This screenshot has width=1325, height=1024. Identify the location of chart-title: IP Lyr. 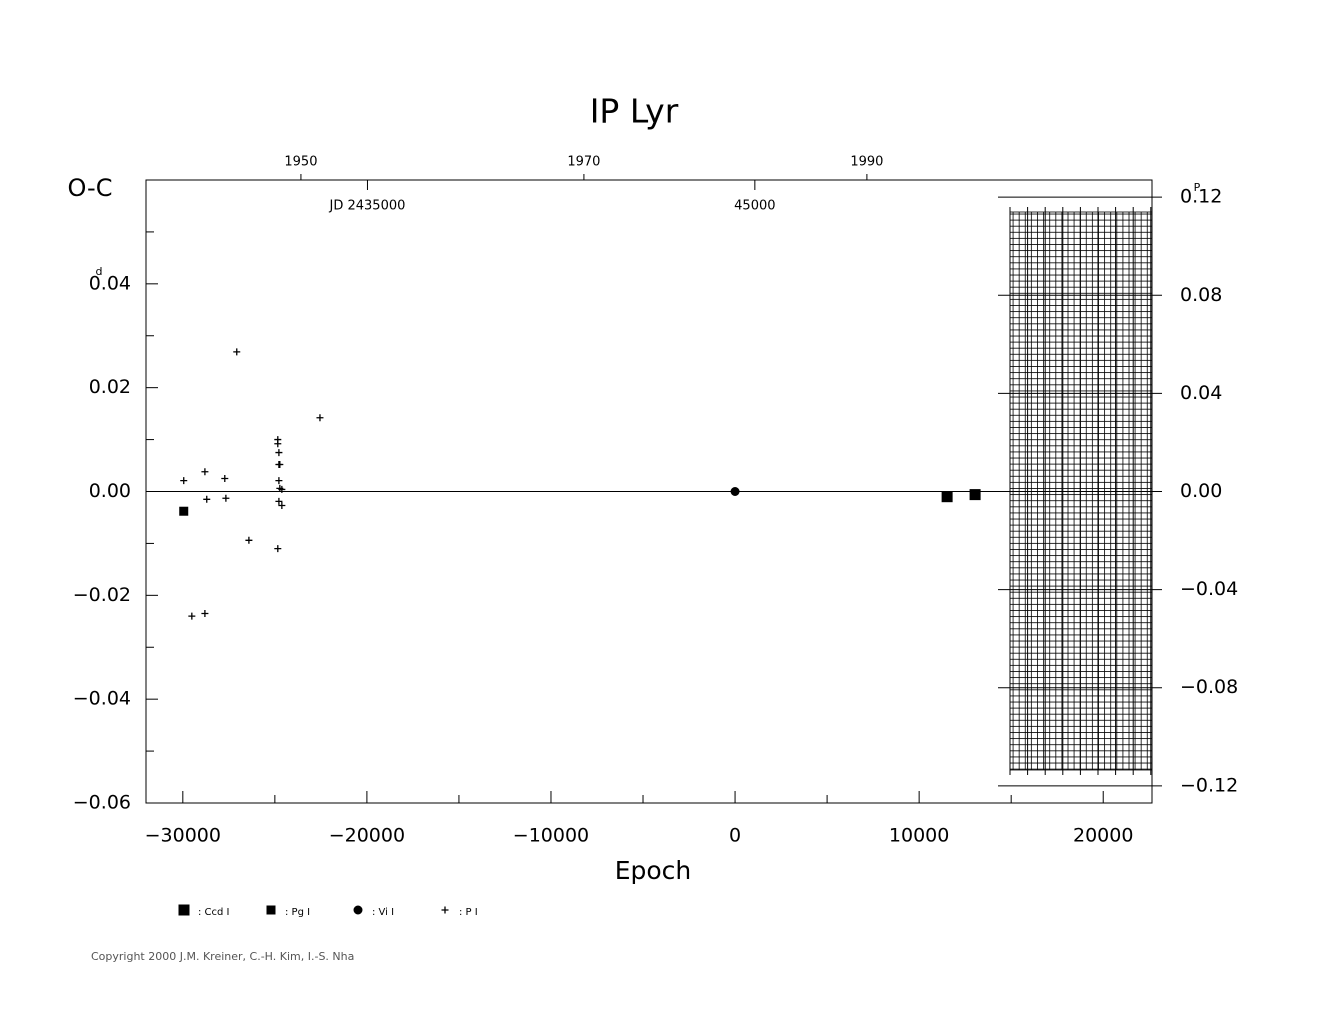
(634, 111).